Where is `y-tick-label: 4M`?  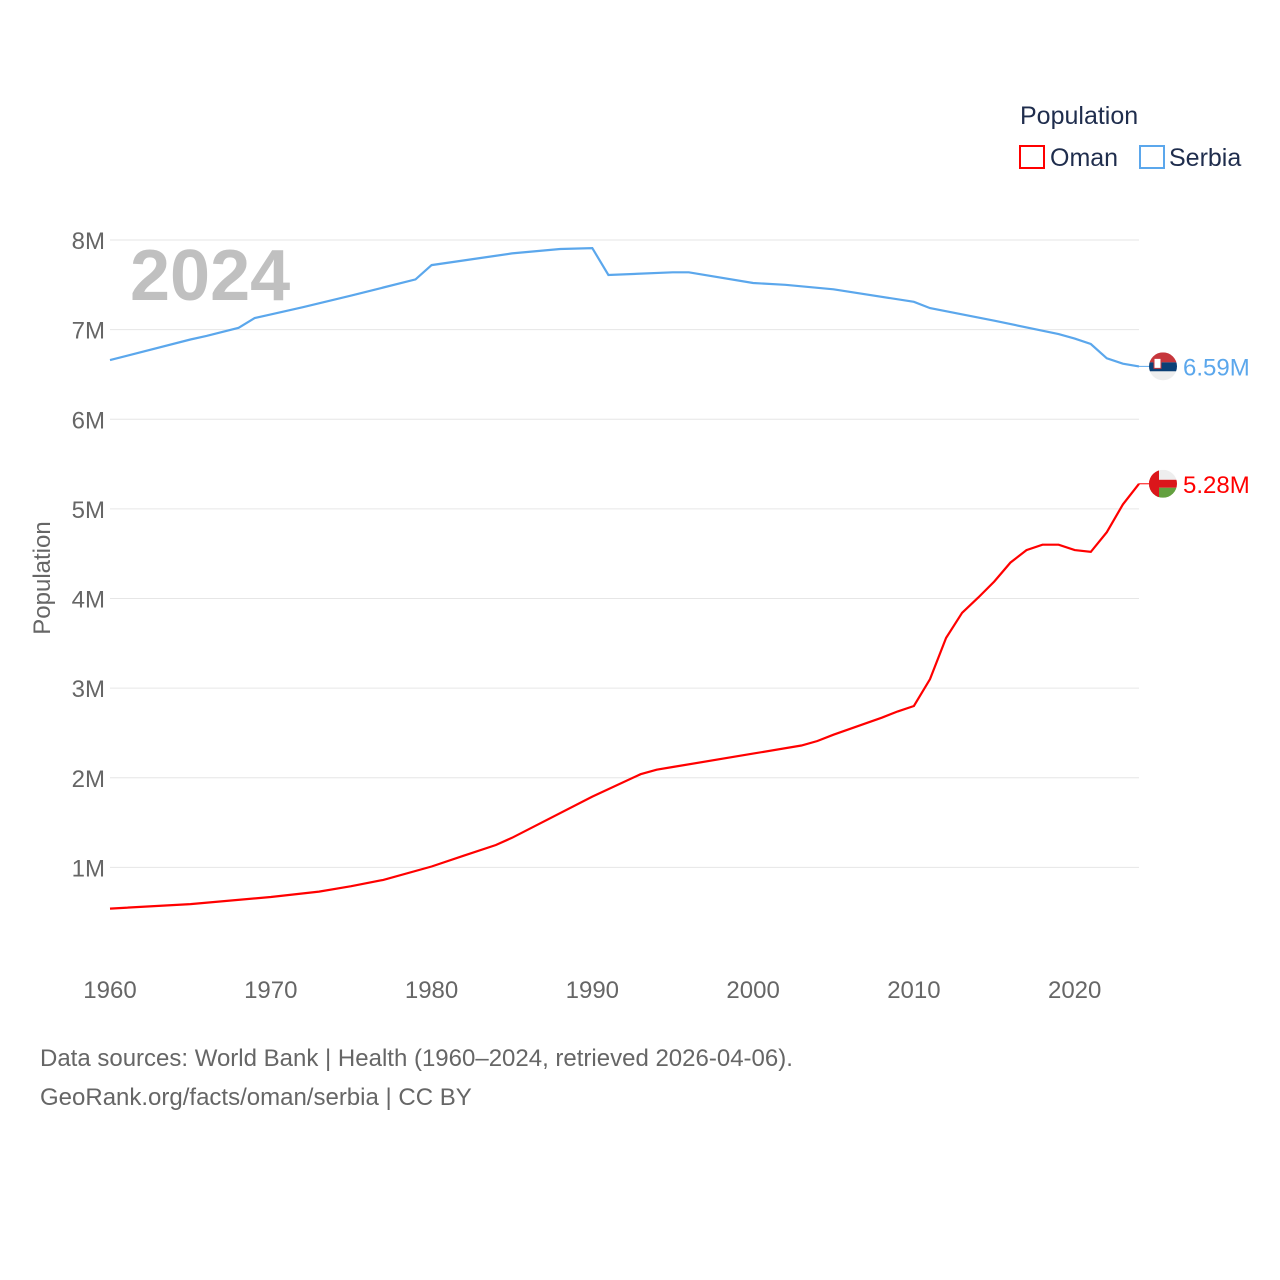
y-tick-label: 4M is located at coordinates (88, 600).